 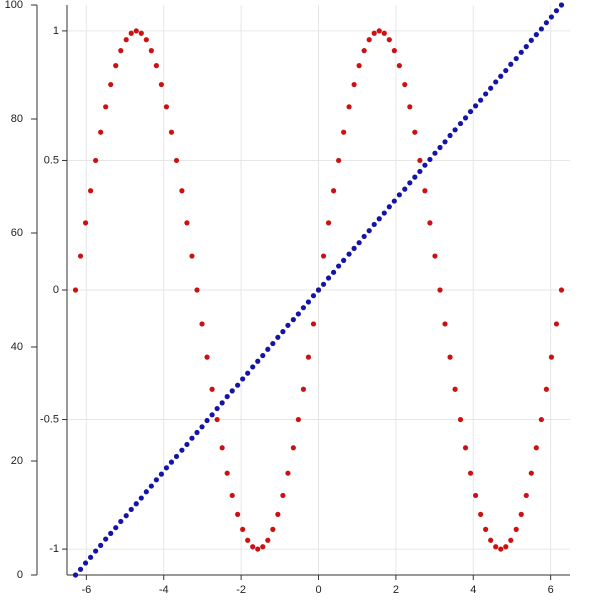 What do you see at coordinates (17, 119) in the screenshot?
I see `y-tick-label: 80` at bounding box center [17, 119].